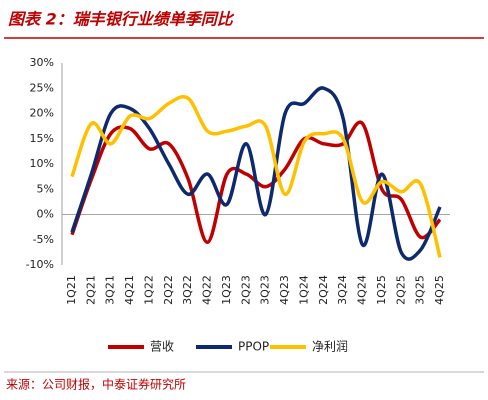 The width and height of the screenshot is (488, 400). What do you see at coordinates (90, 290) in the screenshot?
I see `x-tick-label: 2Q21` at bounding box center [90, 290].